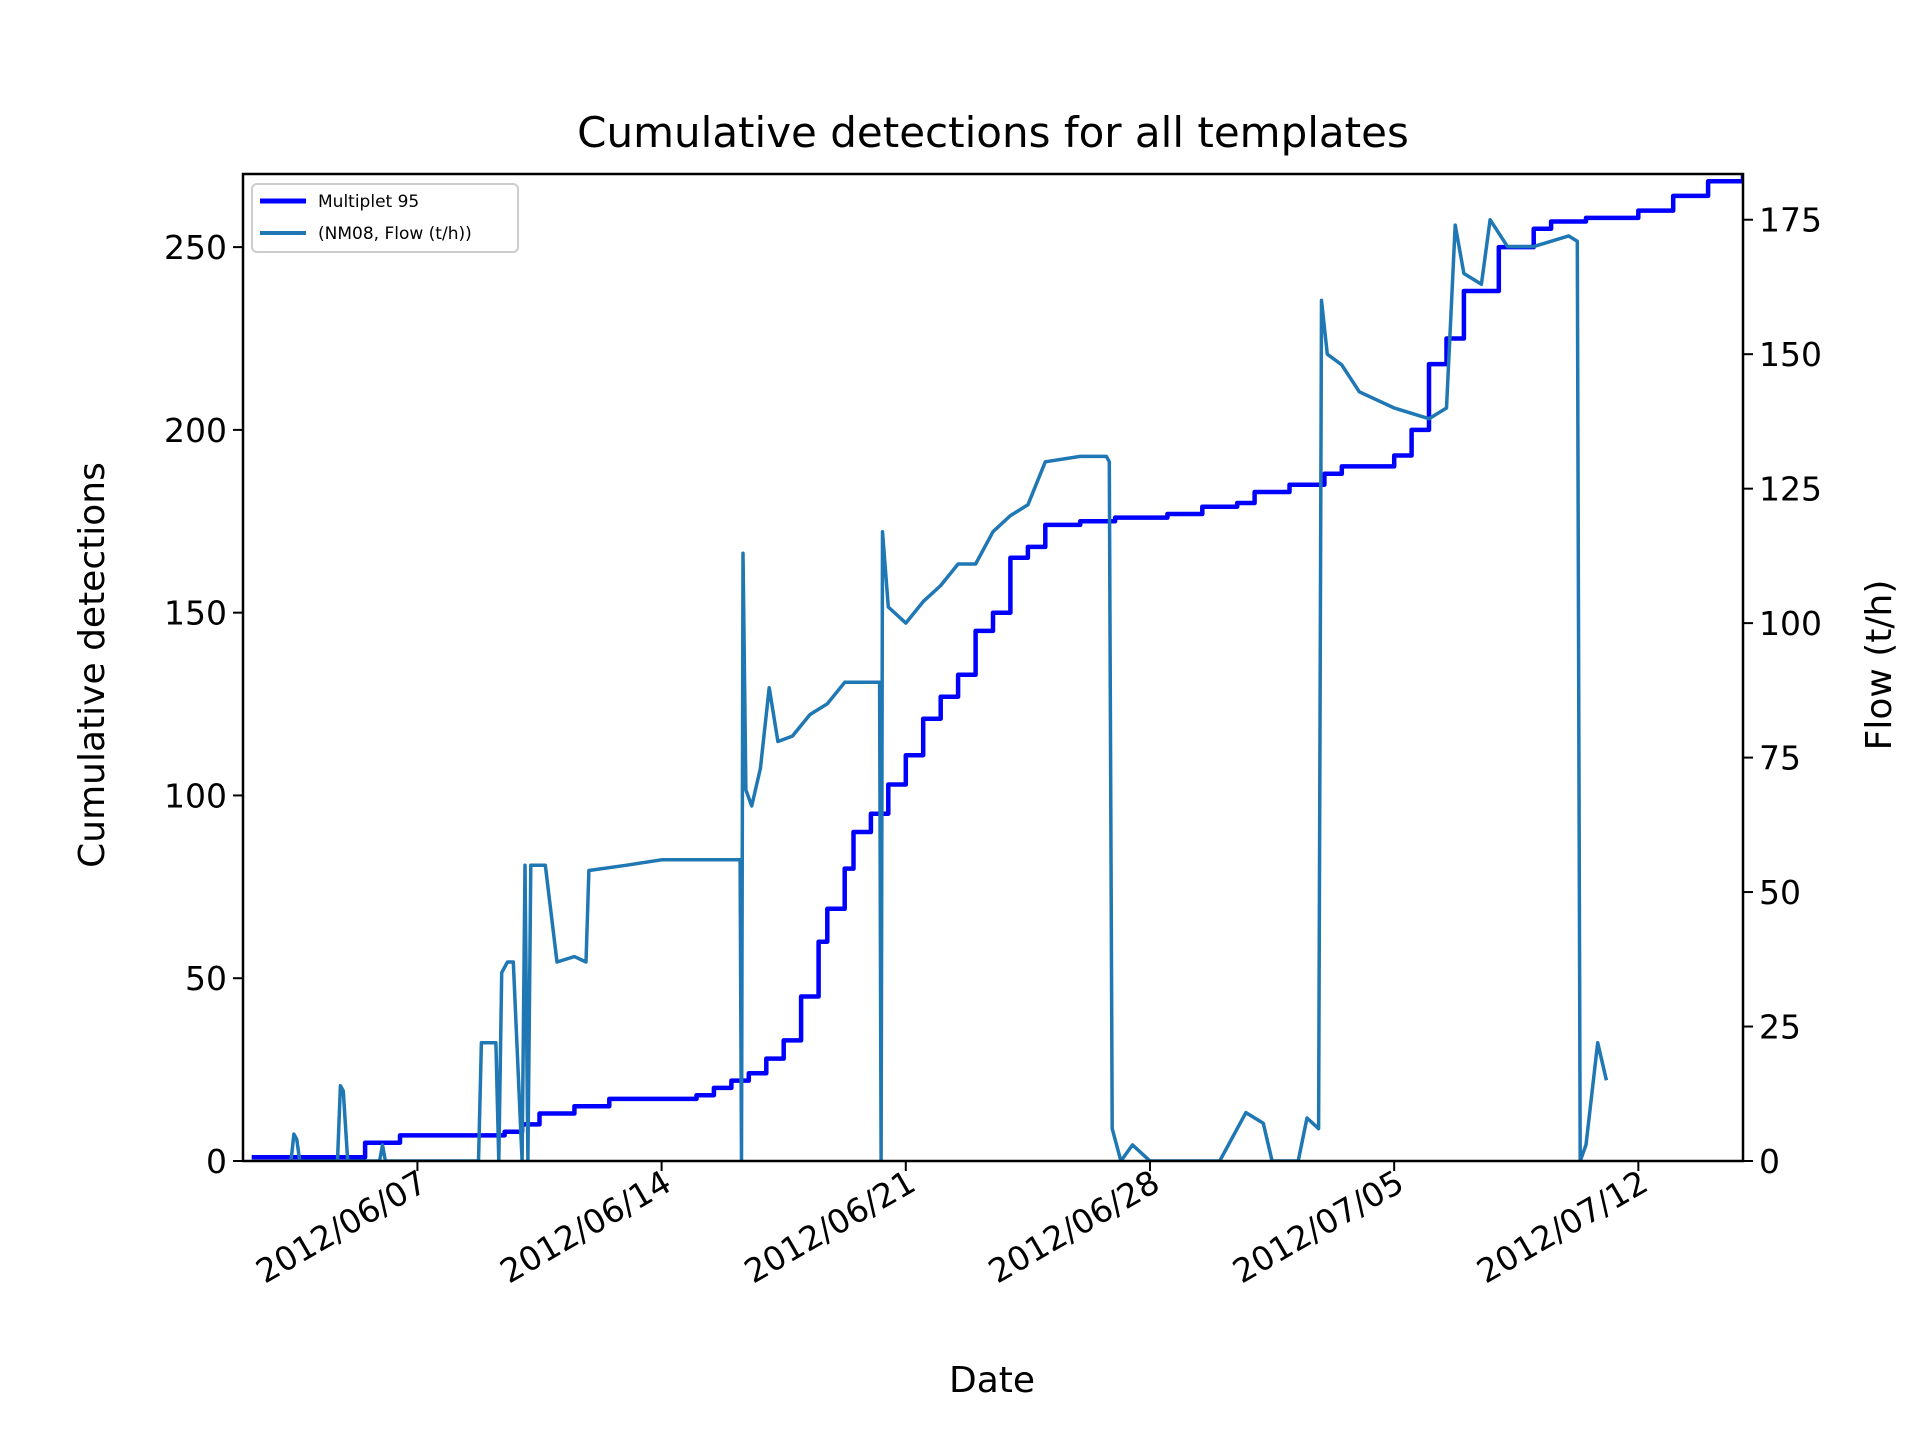 Image resolution: width=1920 pixels, height=1440 pixels. Describe the element at coordinates (1790, 354) in the screenshot. I see `y2-tick-label: 150` at that location.